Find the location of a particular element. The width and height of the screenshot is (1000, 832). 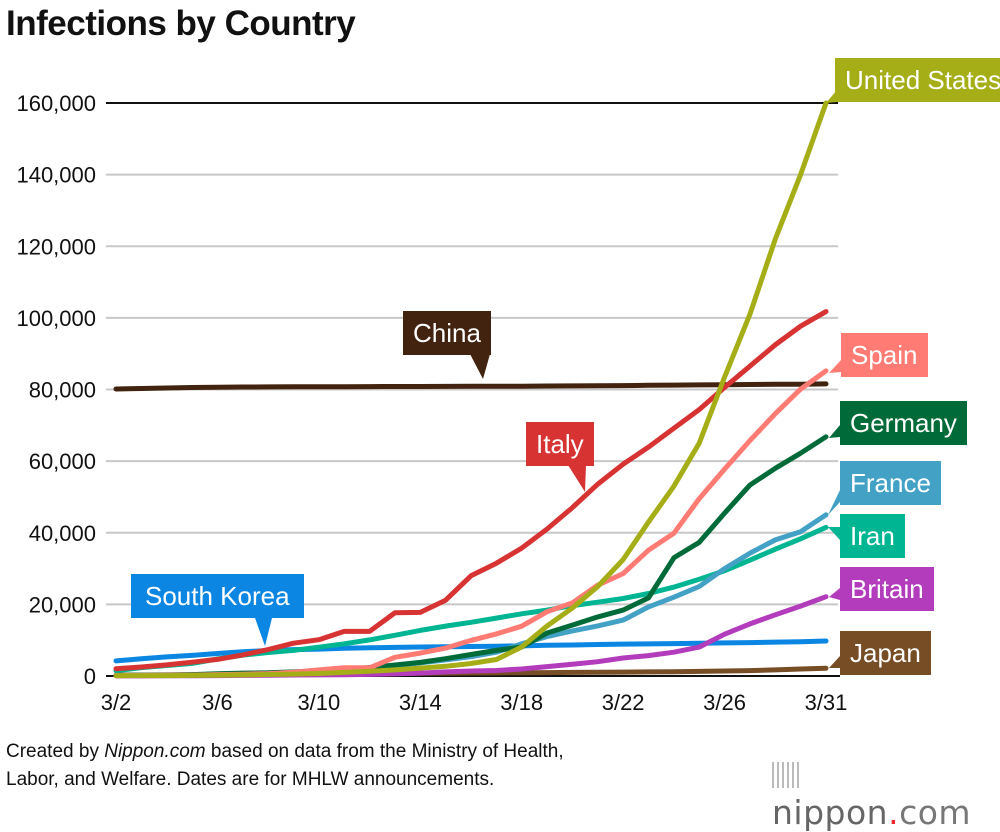

label-pointer-france is located at coordinates (834, 502).